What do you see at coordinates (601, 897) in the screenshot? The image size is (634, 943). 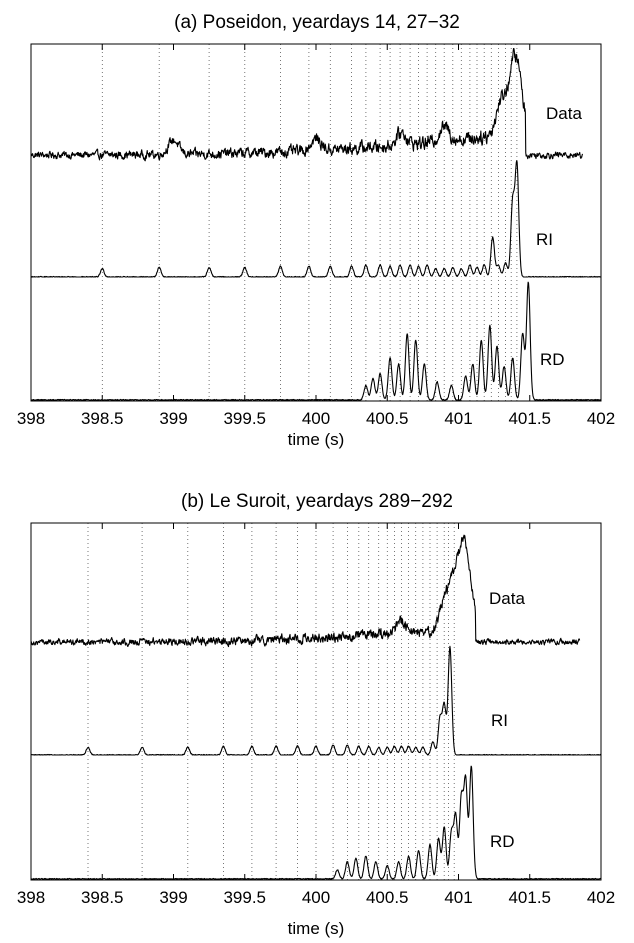 I see `panel-b-xtick-label-8: 402` at bounding box center [601, 897].